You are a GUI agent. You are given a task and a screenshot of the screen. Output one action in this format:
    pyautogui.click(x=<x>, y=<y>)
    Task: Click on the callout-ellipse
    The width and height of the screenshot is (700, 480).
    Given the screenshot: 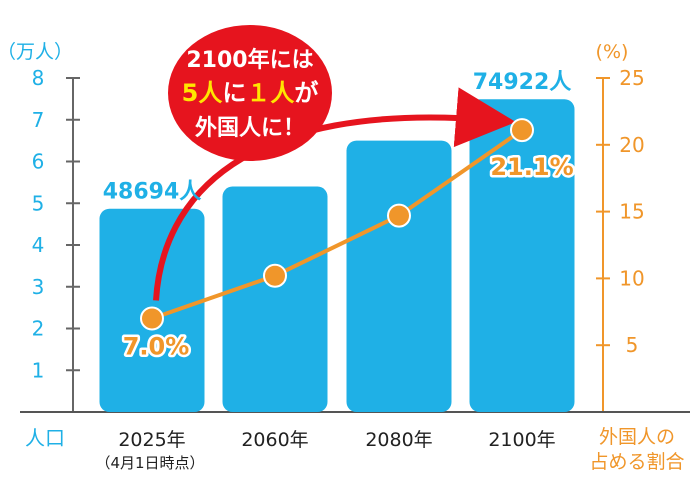 What is the action you would take?
    pyautogui.click(x=250, y=93)
    